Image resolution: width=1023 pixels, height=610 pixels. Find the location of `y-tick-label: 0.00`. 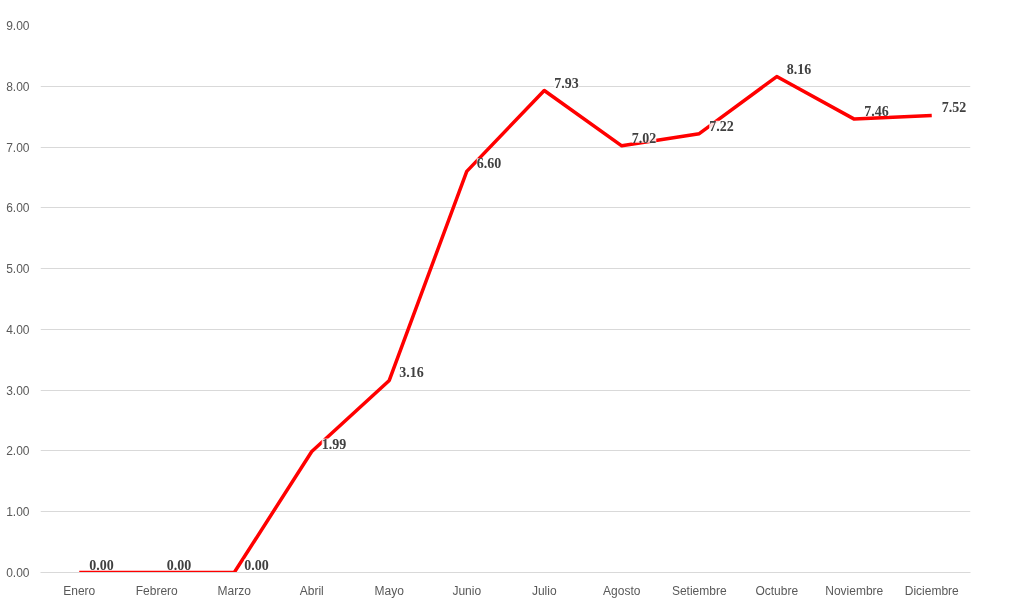

y-tick-label: 0.00 is located at coordinates (18, 573).